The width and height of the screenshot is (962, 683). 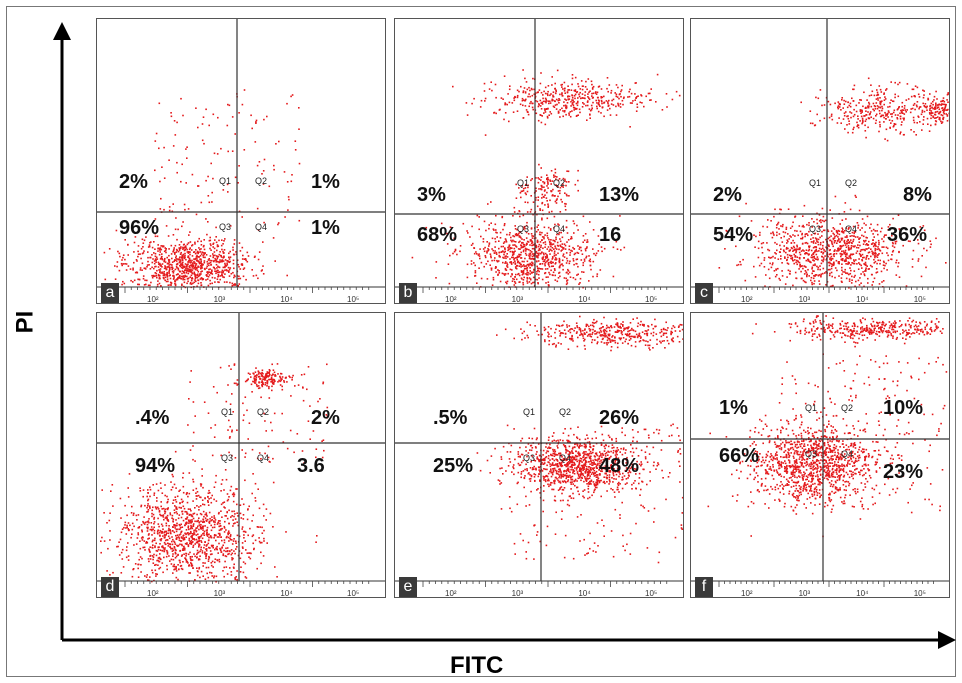 I want to click on percent-q1: 3%, so click(x=431, y=195).